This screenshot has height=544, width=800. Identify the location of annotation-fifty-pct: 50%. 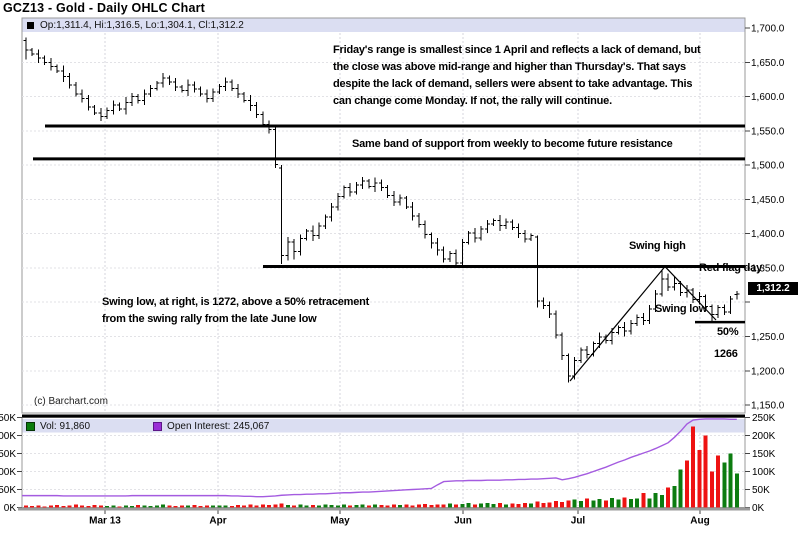
(728, 332).